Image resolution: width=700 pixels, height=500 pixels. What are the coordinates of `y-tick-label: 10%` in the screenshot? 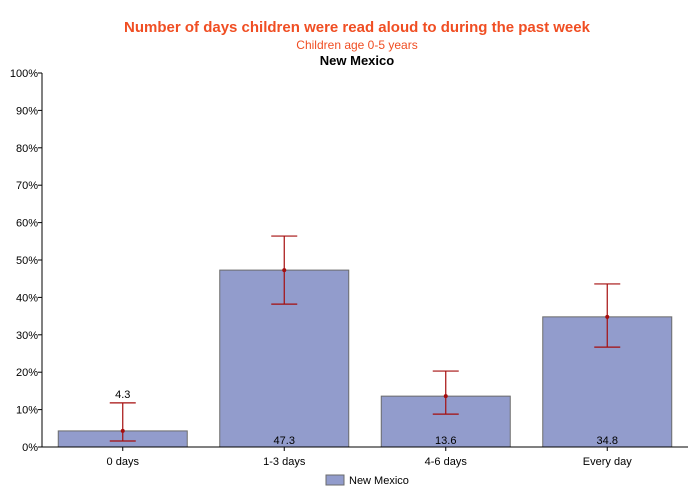 It's located at (27, 411).